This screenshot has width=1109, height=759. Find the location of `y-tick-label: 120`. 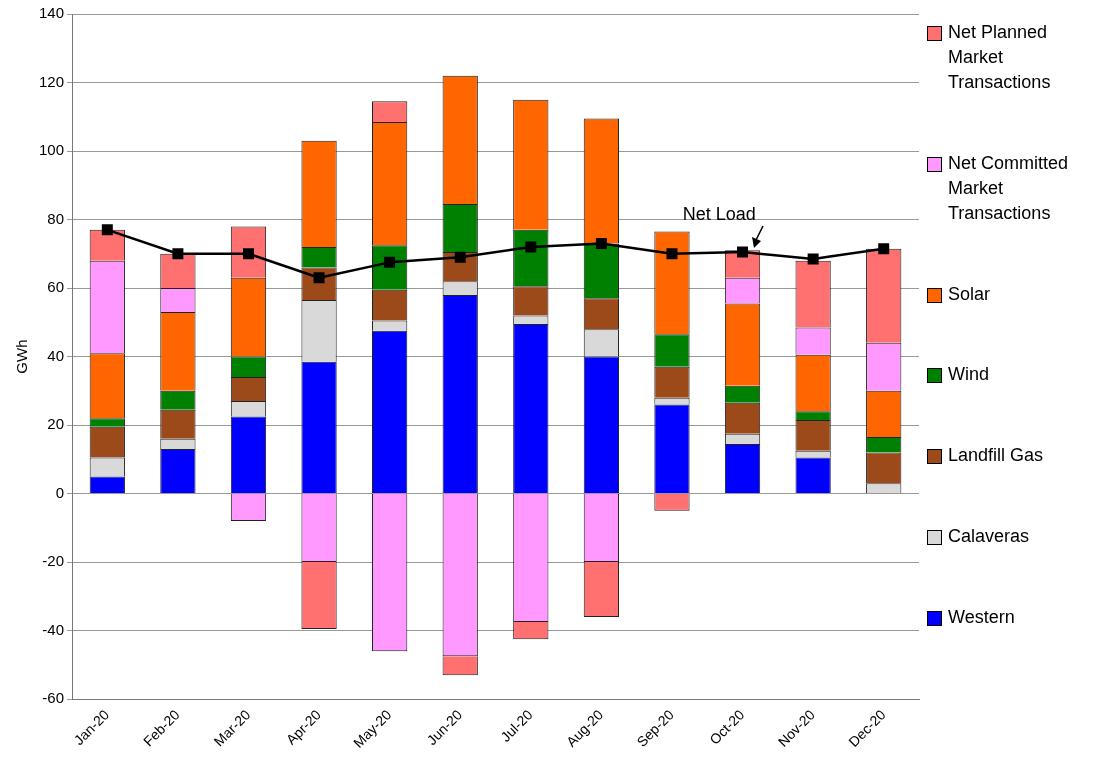

y-tick-label: 120 is located at coordinates (52, 81).